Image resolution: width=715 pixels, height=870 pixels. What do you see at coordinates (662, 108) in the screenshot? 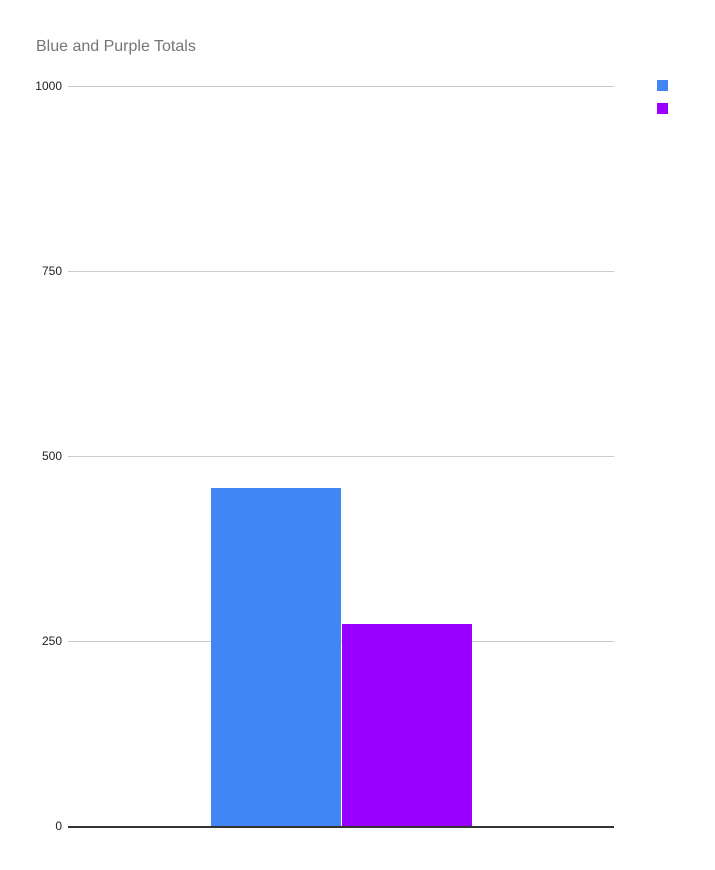
I see `purple-legend-swatch` at bounding box center [662, 108].